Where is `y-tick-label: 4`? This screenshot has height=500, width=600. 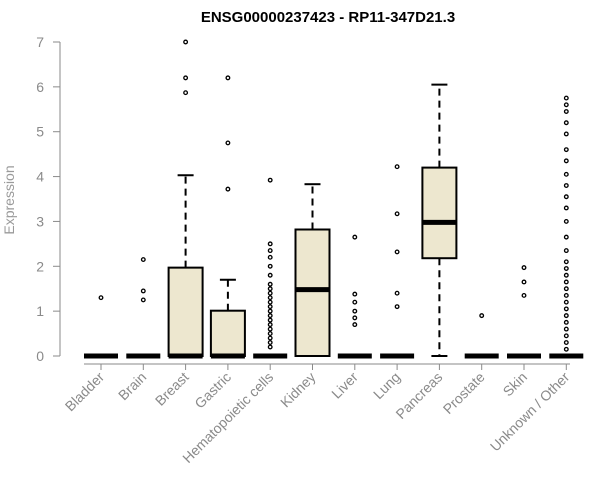 y-tick-label: 4 is located at coordinates (40, 177).